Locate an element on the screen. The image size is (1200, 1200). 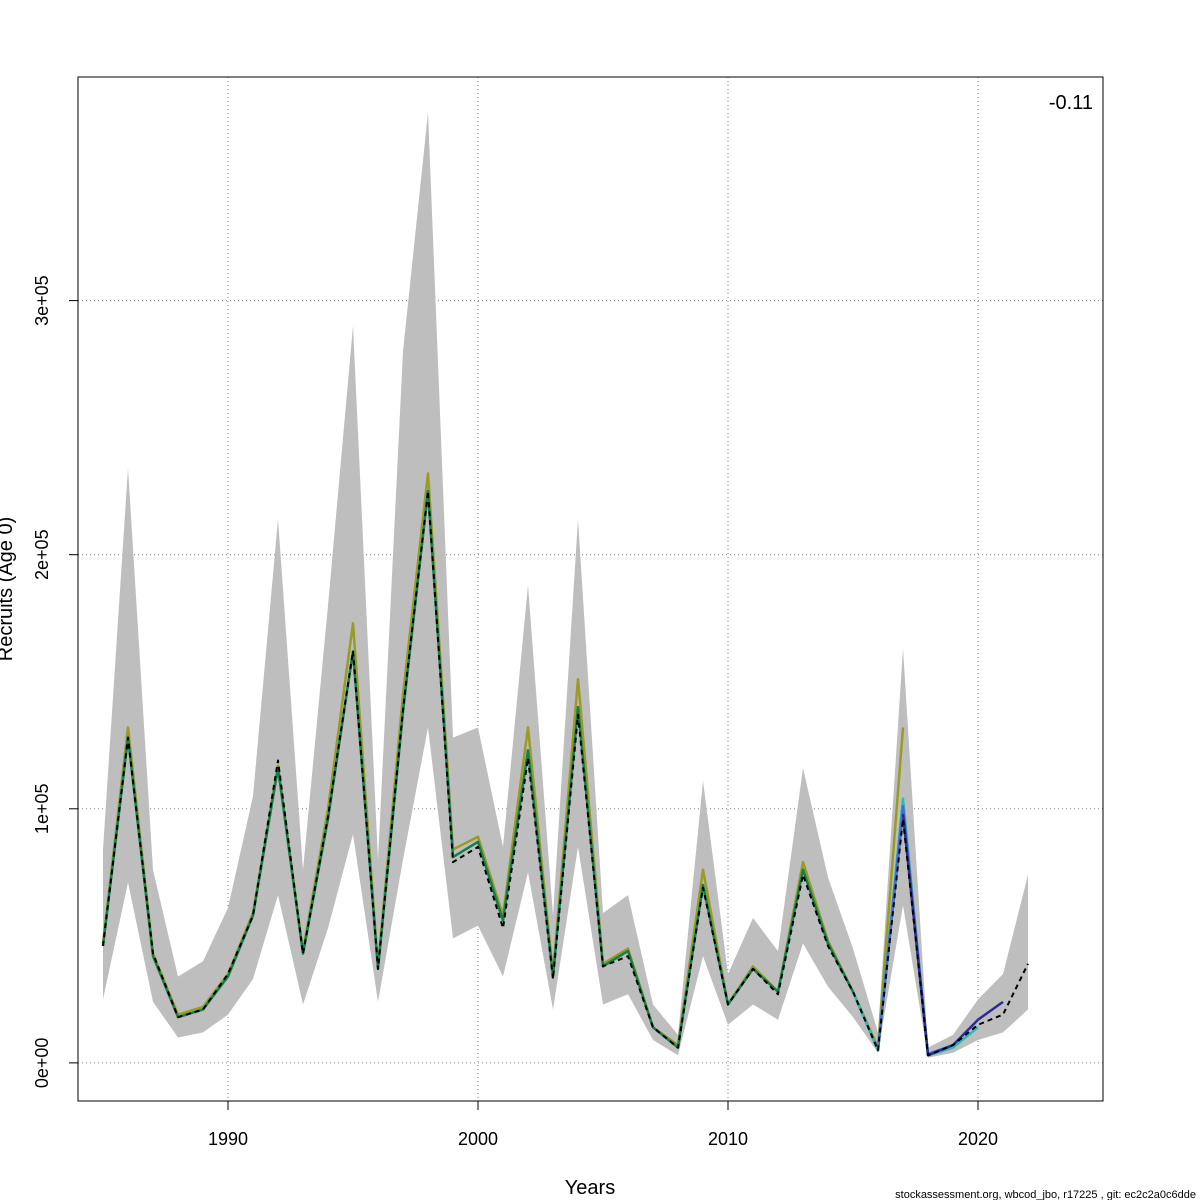
x-tick-label: 2010 is located at coordinates (728, 1139).